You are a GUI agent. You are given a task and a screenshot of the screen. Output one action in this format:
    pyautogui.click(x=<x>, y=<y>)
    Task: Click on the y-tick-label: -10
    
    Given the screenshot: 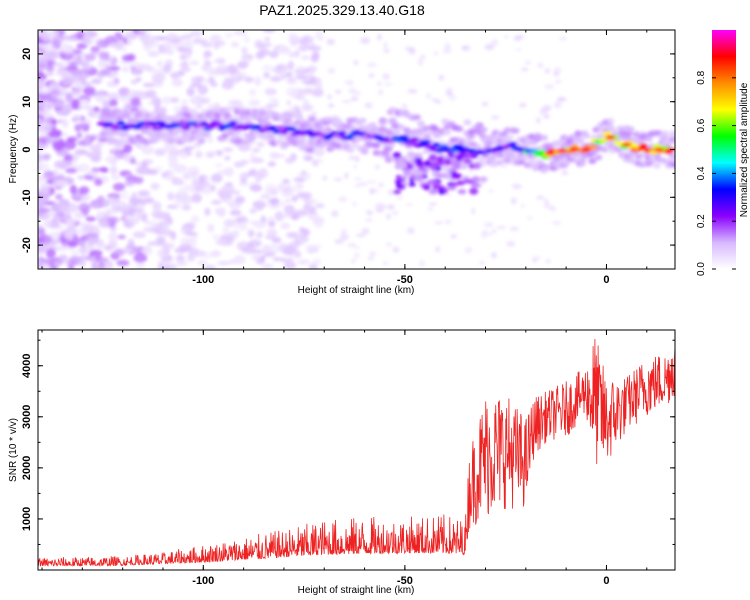 What is the action you would take?
    pyautogui.click(x=27, y=197)
    